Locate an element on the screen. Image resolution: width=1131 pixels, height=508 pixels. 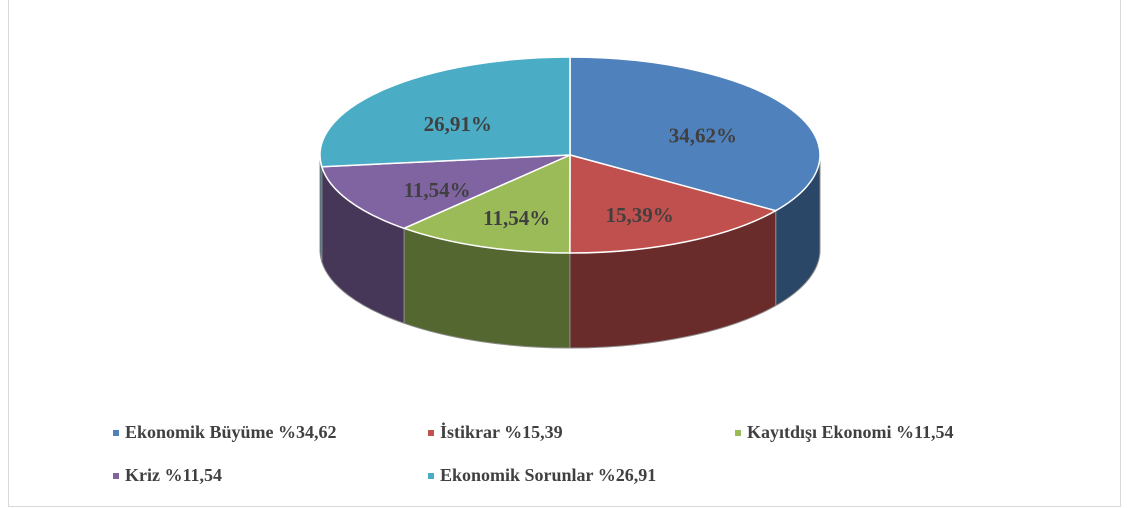
legend-item: Ekonomik Sorunlar %26,91 is located at coordinates (542, 475).